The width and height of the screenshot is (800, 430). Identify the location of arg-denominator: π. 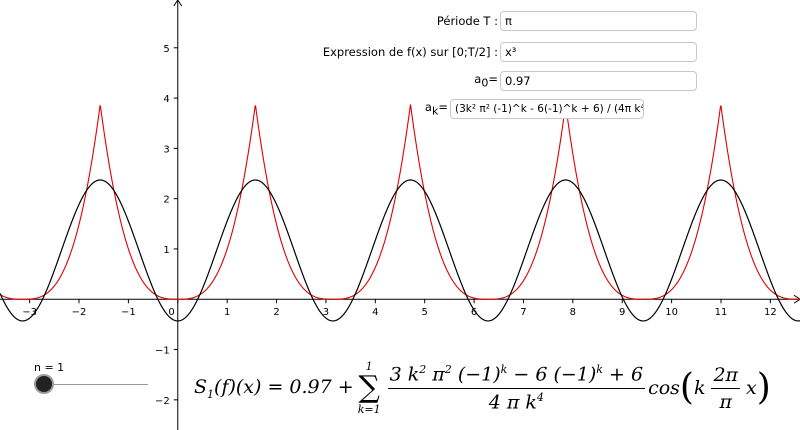
(726, 401).